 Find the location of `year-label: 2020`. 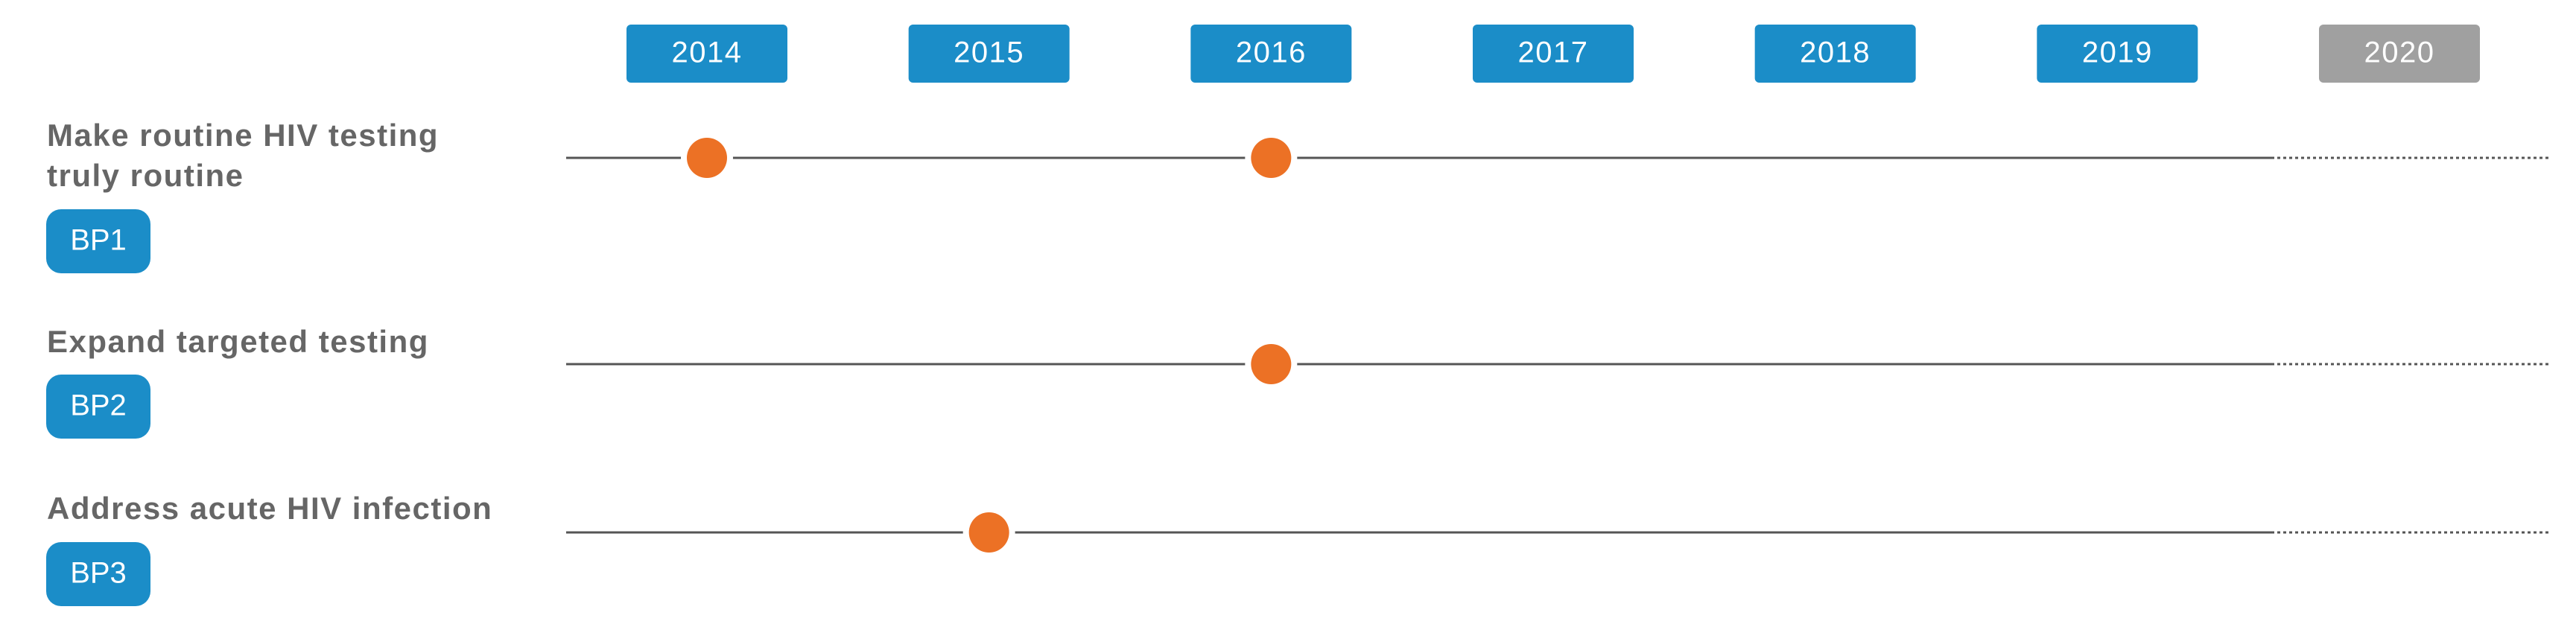

year-label: 2020 is located at coordinates (2400, 52).